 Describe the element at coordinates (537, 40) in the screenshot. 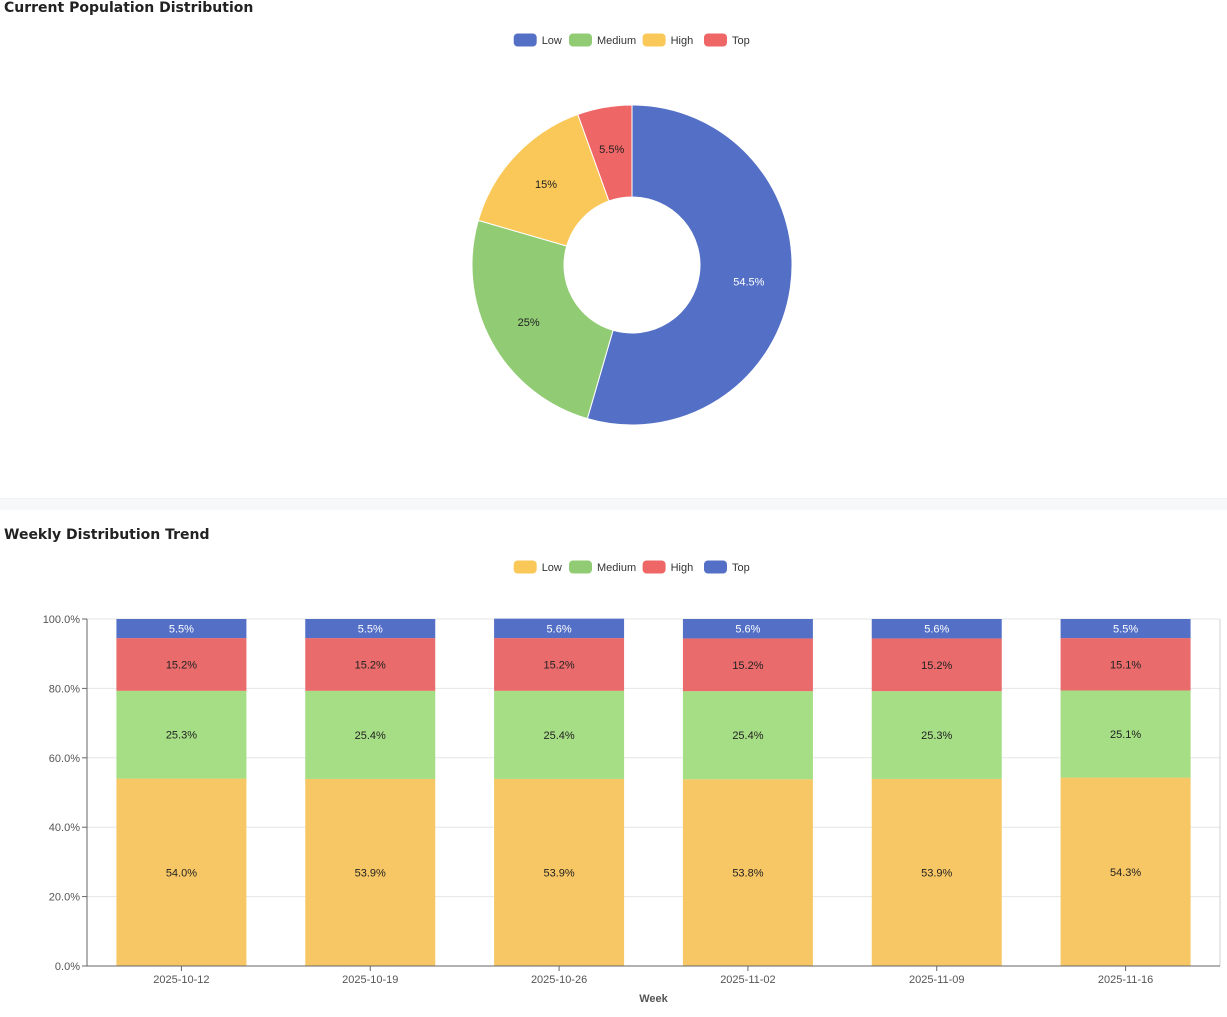

I see `pie-legend-item-low: Low` at that location.